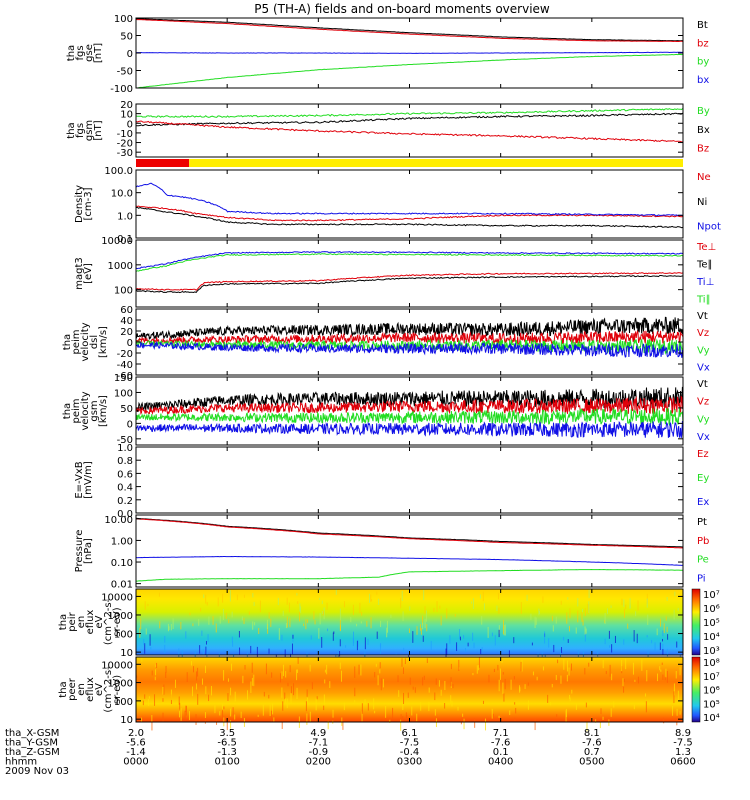 This screenshot has width=750, height=800. Describe the element at coordinates (703, 130) in the screenshot. I see `legend-bx: Bx` at that location.